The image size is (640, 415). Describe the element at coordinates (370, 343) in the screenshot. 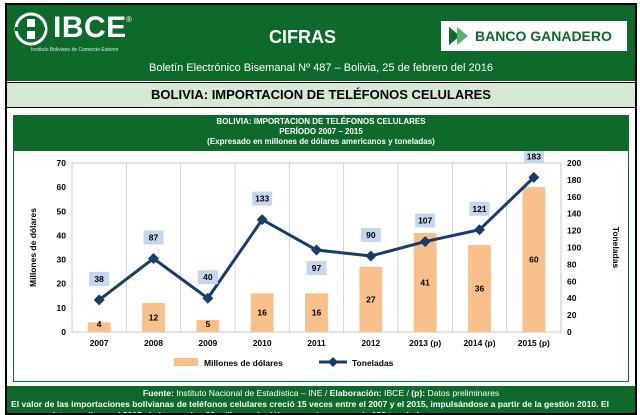

I see `x-tick-label: 2012` at that location.